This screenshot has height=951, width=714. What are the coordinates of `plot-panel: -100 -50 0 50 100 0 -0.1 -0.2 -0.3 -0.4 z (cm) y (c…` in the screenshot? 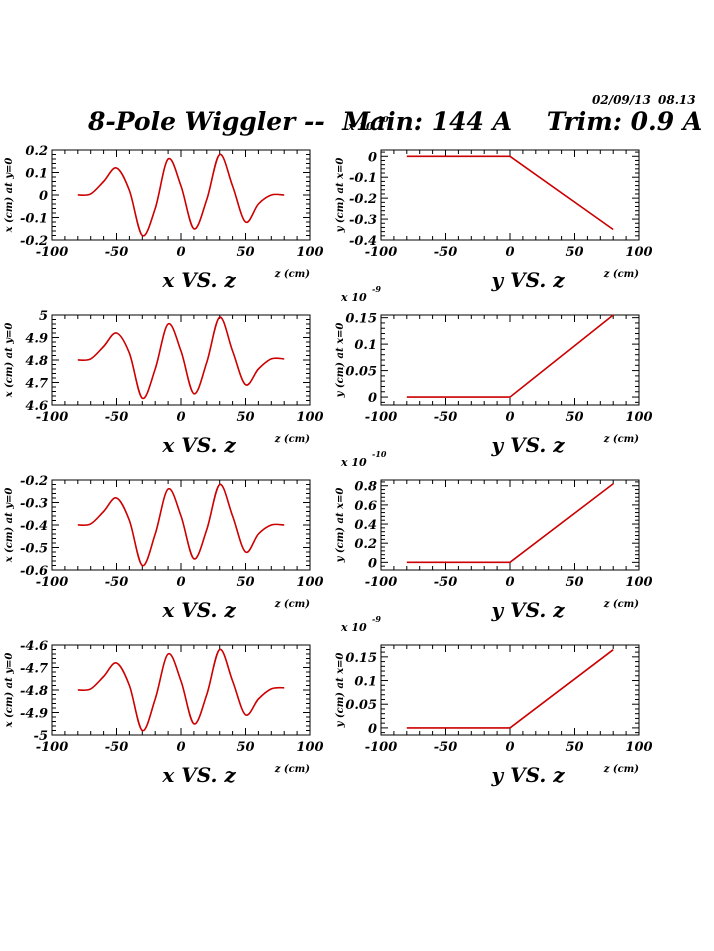 It's located at (494, 220).